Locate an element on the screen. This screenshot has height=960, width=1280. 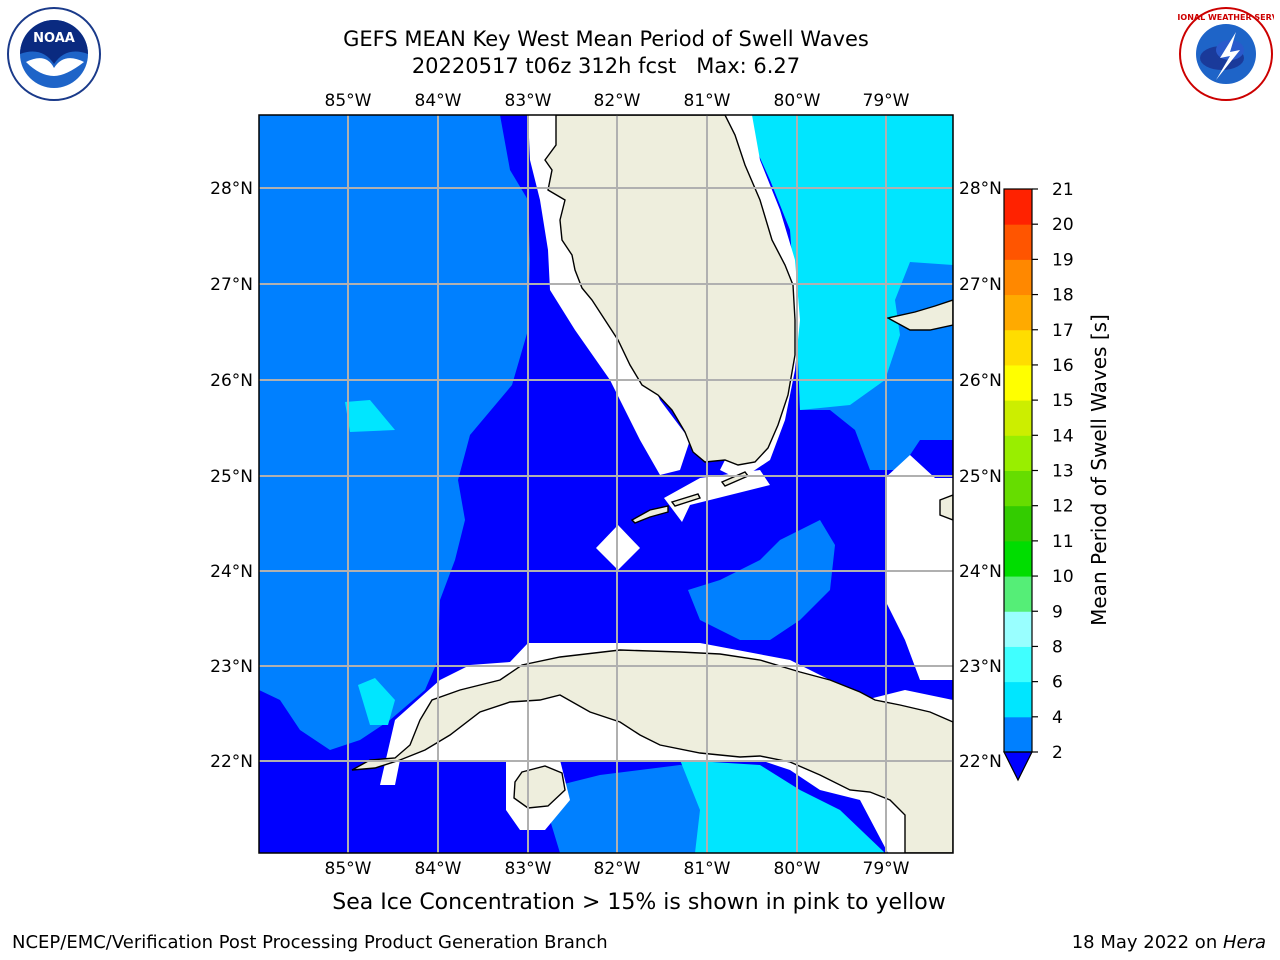
colorbar-tick-label: 15 is located at coordinates (1063, 401).